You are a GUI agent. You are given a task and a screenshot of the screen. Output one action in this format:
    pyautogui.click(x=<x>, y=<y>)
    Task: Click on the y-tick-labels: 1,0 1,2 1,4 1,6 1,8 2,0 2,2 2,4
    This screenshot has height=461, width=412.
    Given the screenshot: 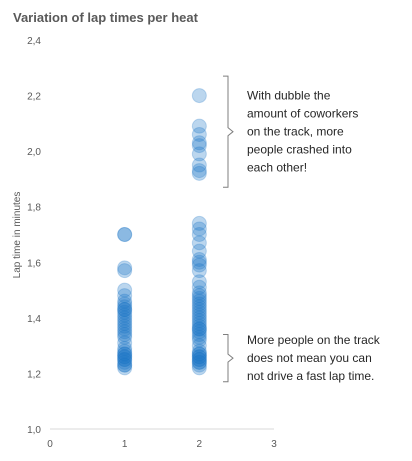 What is the action you would take?
    pyautogui.click(x=34, y=236)
    